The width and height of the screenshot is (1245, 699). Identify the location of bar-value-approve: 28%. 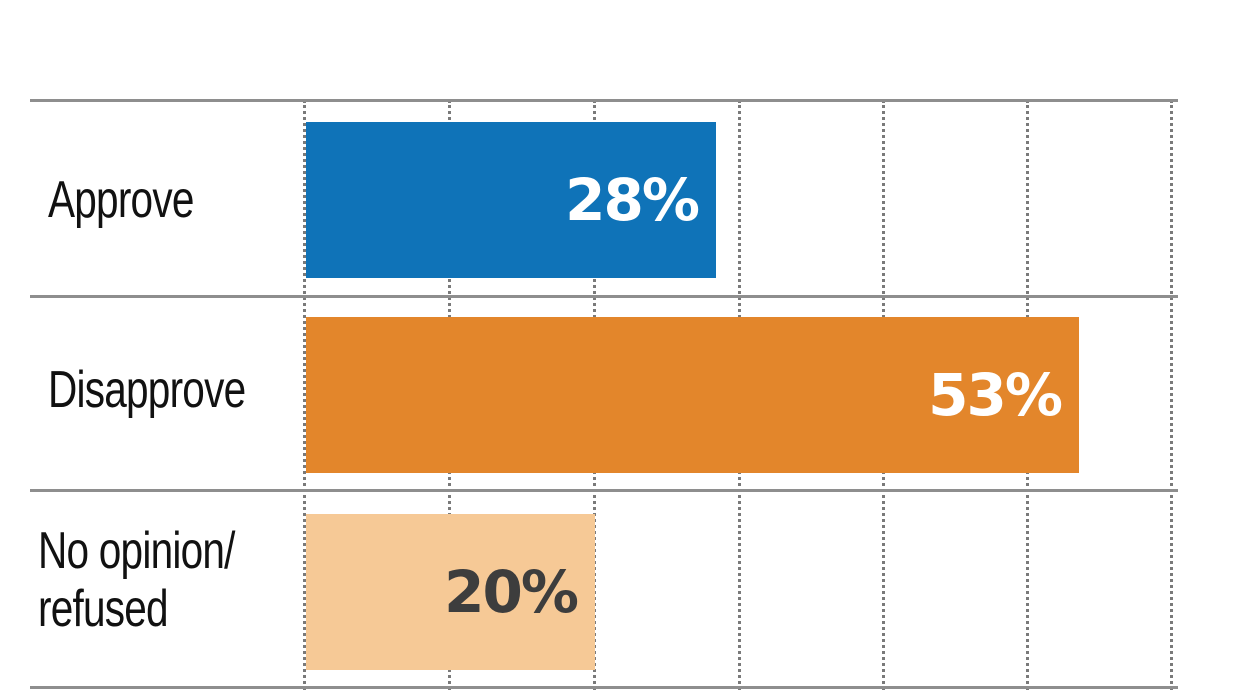
(632, 200).